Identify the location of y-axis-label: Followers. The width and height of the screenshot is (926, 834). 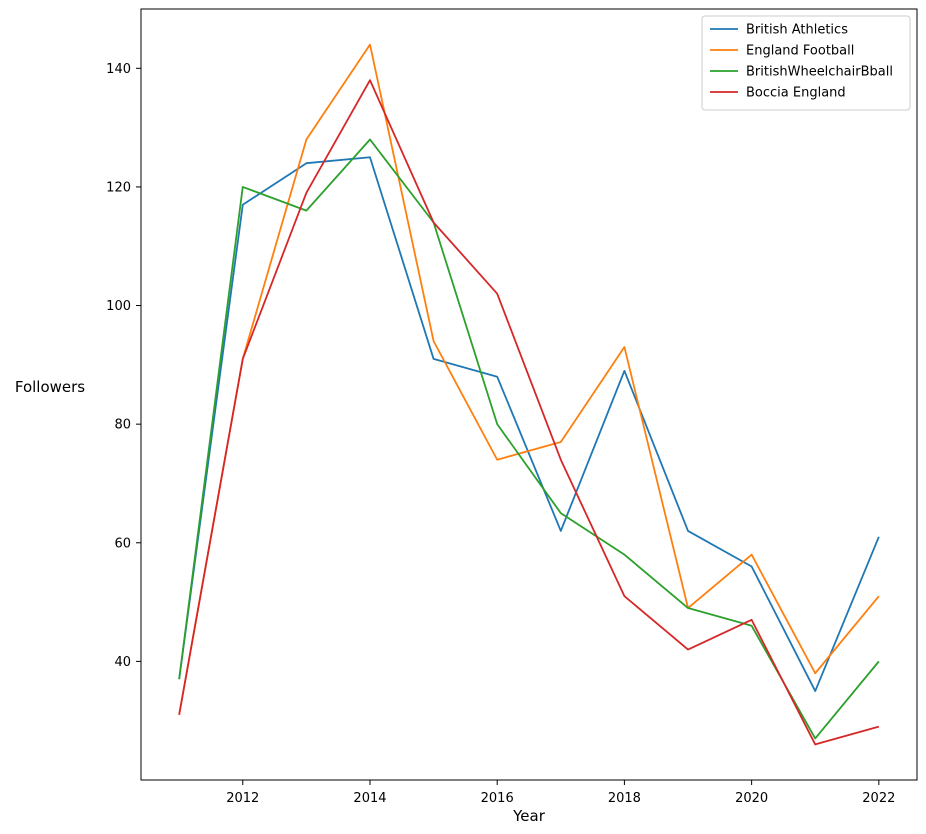
(50, 387).